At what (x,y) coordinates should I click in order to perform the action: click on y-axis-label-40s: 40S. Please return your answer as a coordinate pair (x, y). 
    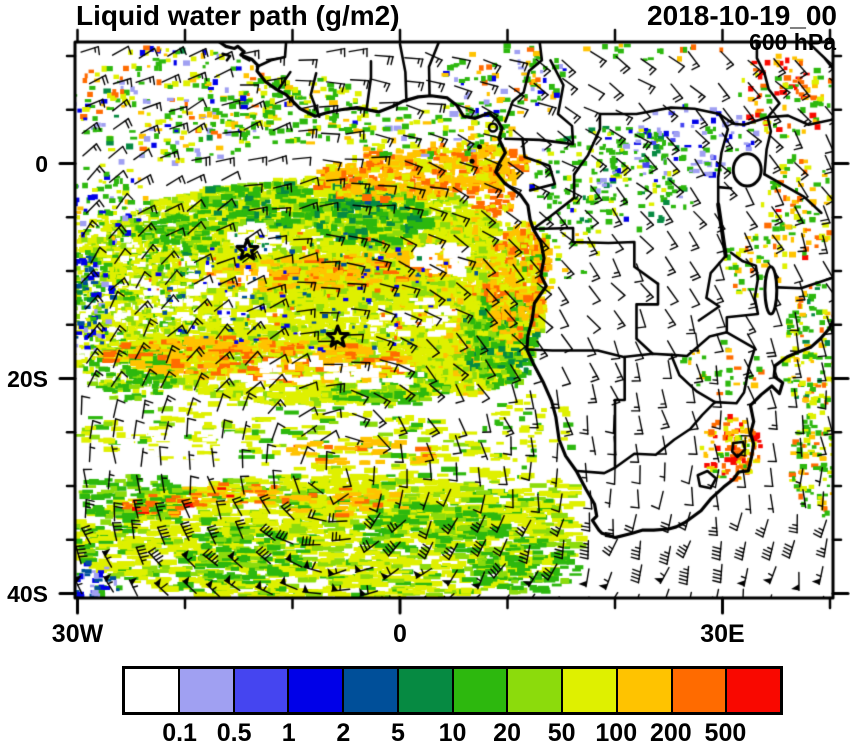
    Looking at the image, I should click on (27, 593).